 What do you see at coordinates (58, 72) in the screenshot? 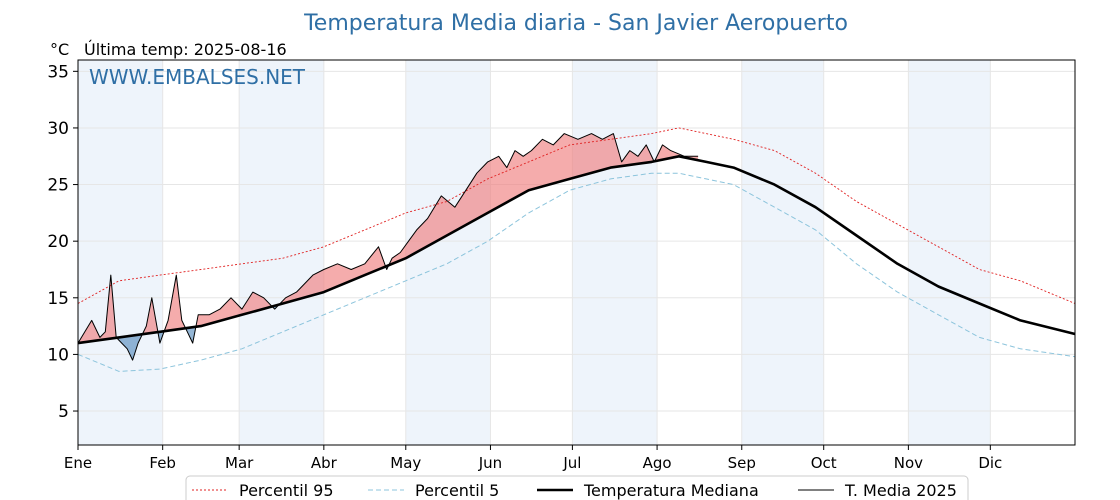
I see `y-tick-label: 35` at bounding box center [58, 72].